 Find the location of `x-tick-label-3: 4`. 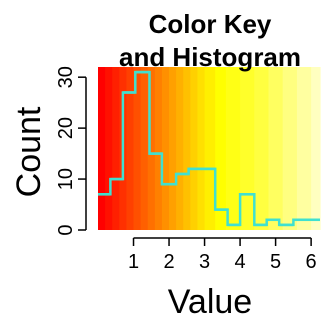

x-tick-label-3: 4 is located at coordinates (240, 262).